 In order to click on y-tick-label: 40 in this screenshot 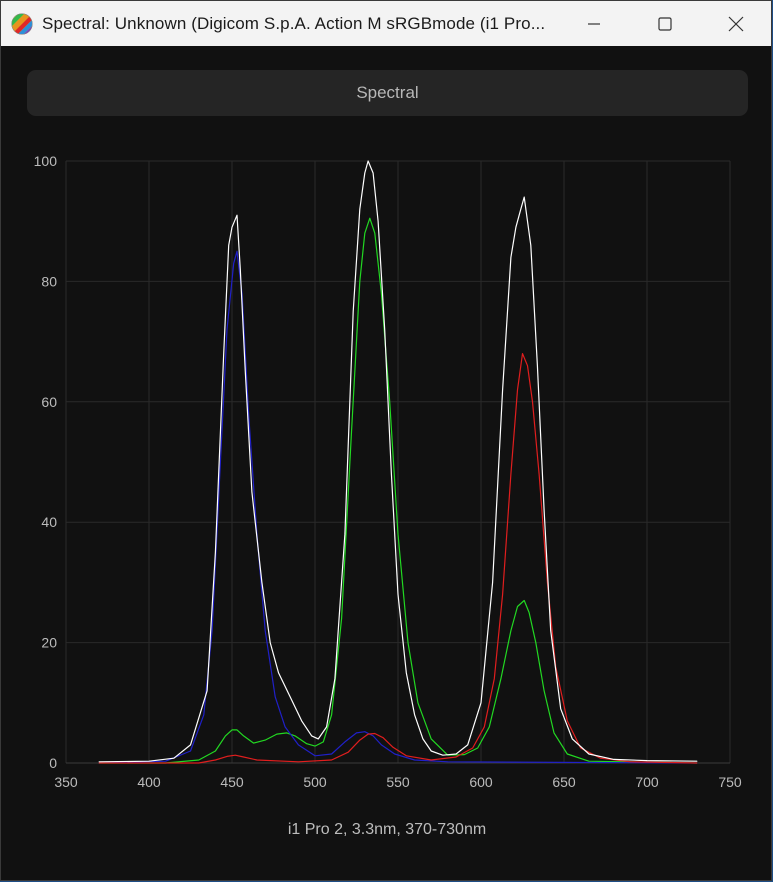, I will do `click(49, 522)`.